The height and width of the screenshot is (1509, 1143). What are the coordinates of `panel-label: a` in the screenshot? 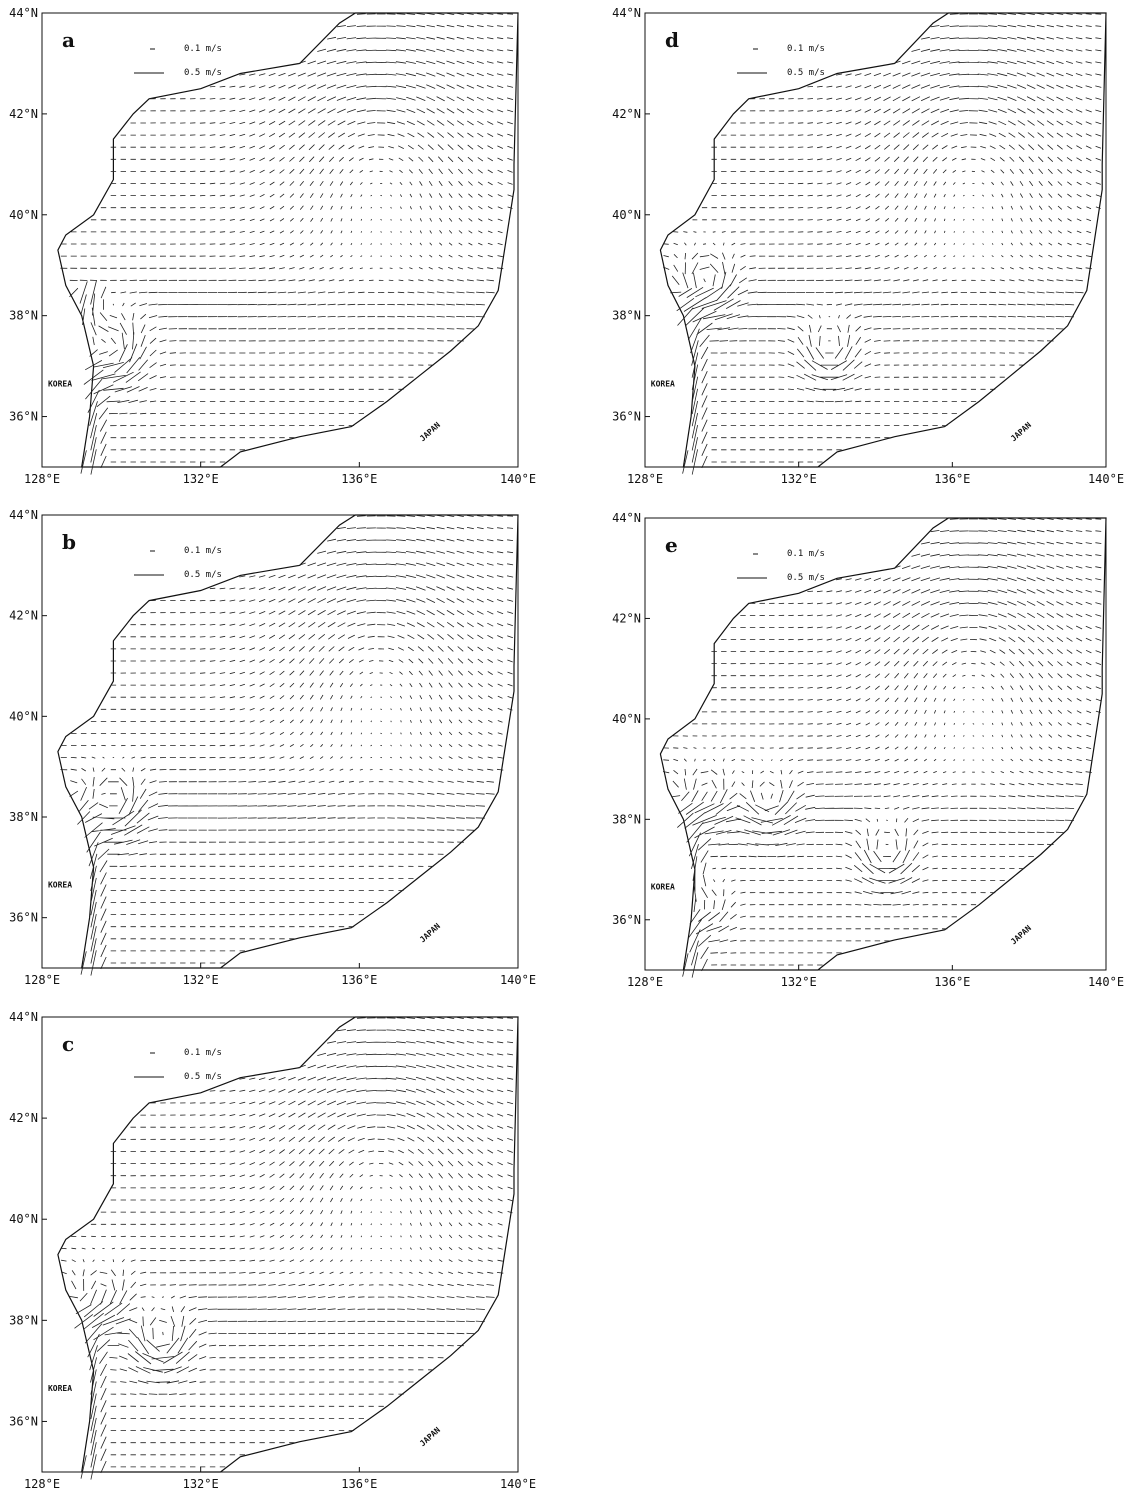 It's located at (68, 40).